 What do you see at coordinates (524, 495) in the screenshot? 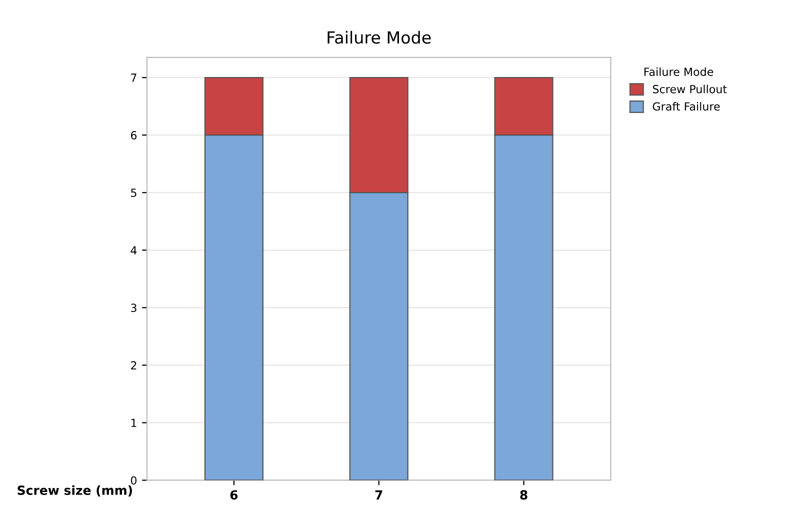
I see `x-tick-label: 8` at bounding box center [524, 495].